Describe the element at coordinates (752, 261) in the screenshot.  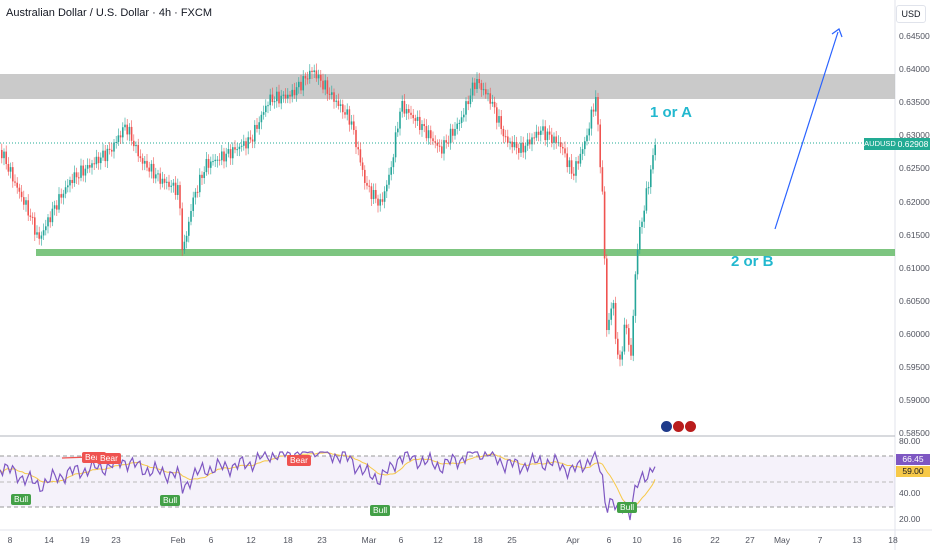
I see `wave-label-b: 2 or B` at that location.